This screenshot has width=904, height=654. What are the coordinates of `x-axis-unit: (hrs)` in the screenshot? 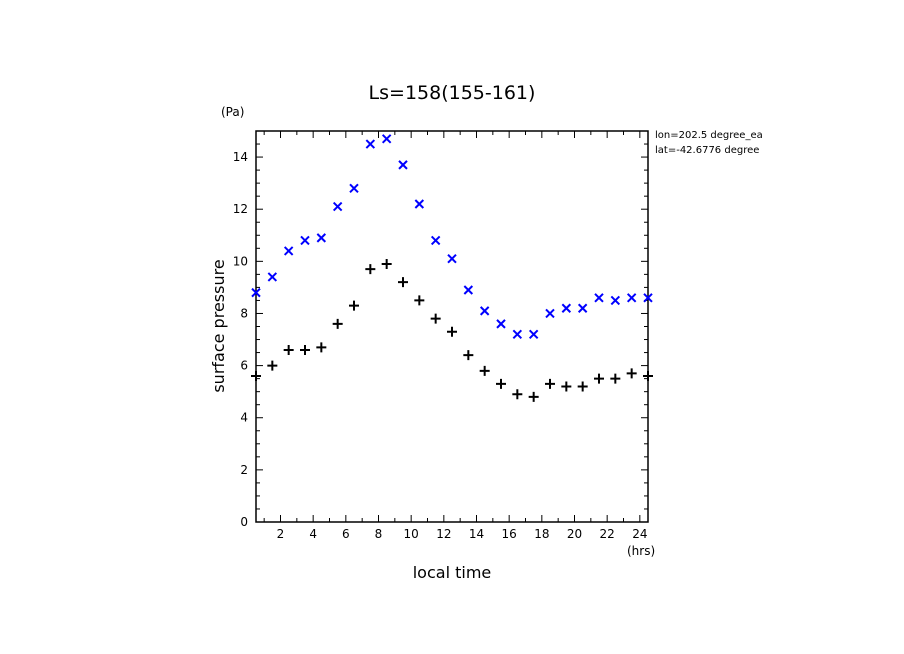 It's located at (641, 551).